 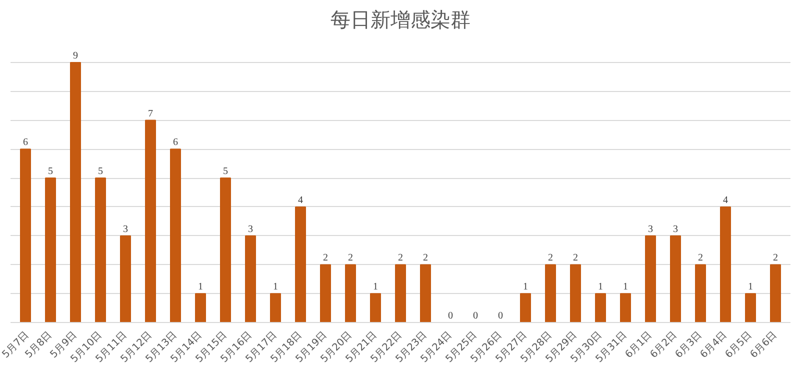 I want to click on chart-title: 每日新增感染群, so click(x=400, y=20).